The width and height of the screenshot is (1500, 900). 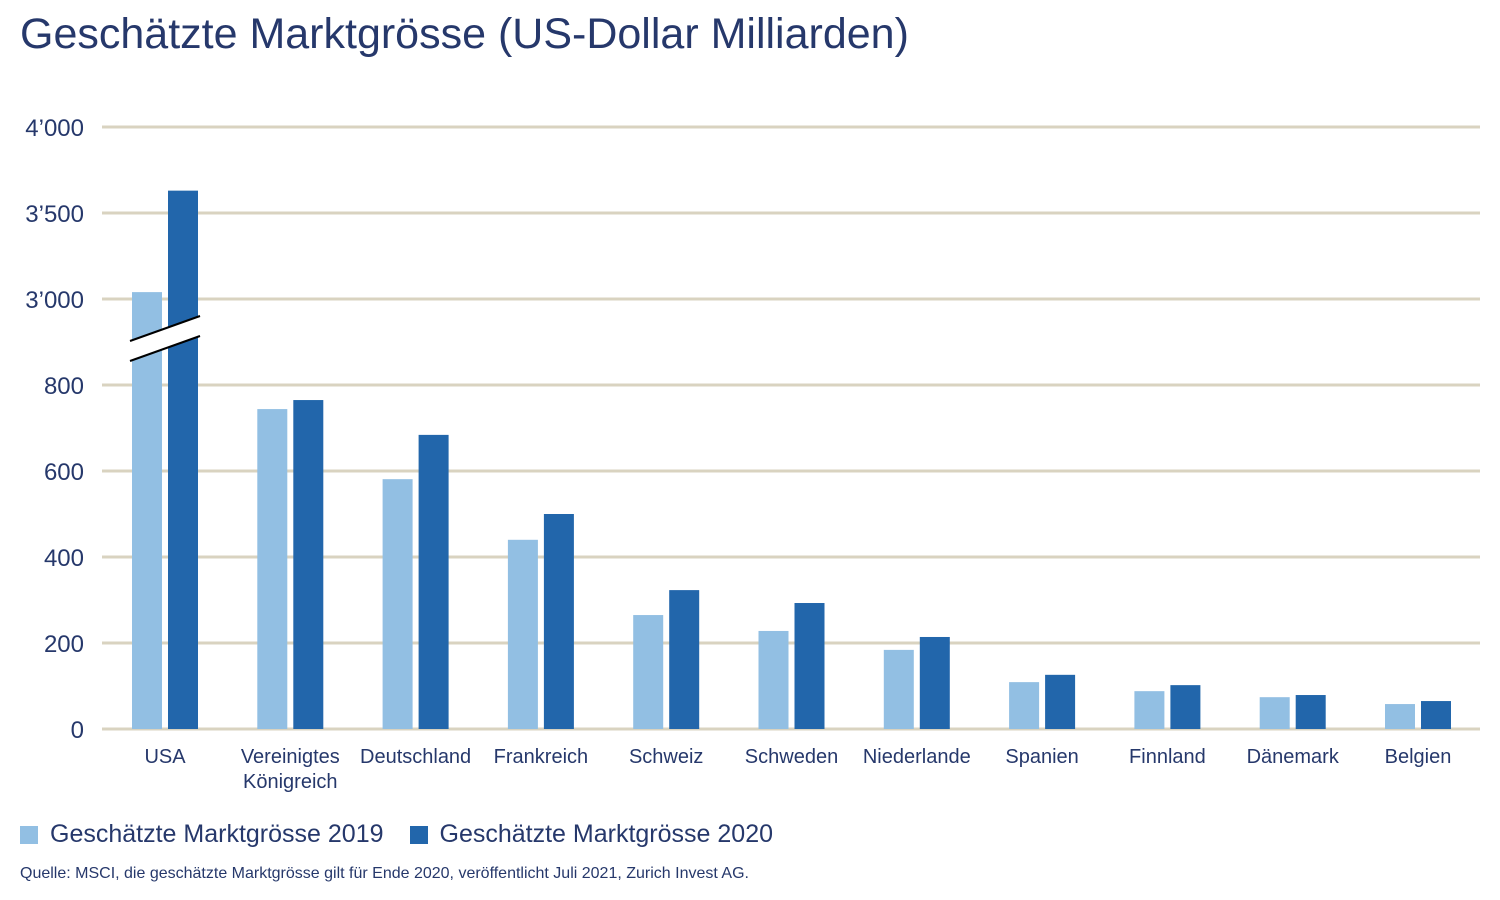 I want to click on legend-label-2020: Geschätzte Marktgrösse 2020, so click(x=606, y=834).